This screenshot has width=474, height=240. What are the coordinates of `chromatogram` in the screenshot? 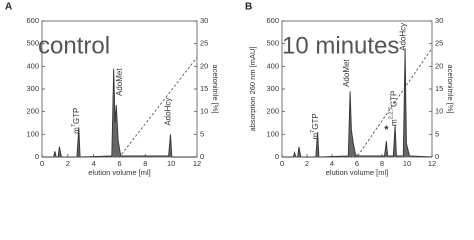 It's located at (357, 103).